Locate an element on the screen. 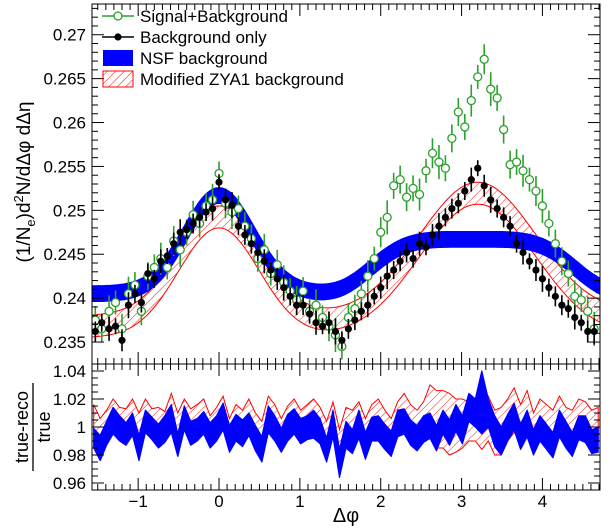 Image resolution: width=610 pixels, height=529 pixels. ratio-y-tick-label: 1.02 is located at coordinates (69, 399).